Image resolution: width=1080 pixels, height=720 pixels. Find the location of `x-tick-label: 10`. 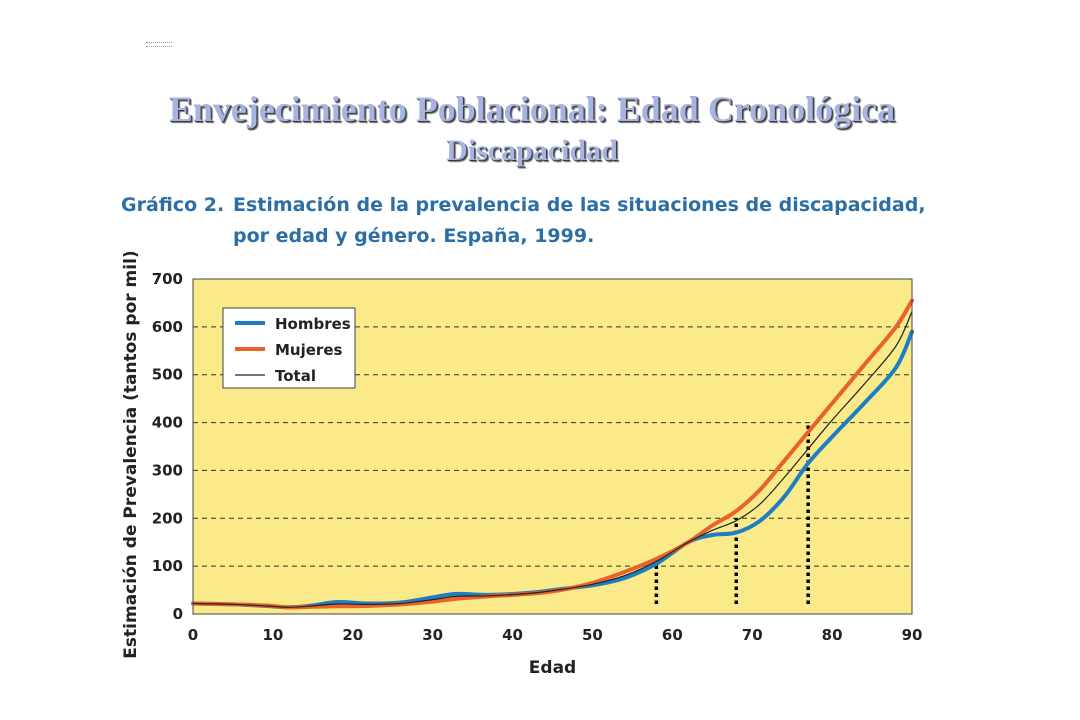

x-tick-label: 10 is located at coordinates (272, 635).